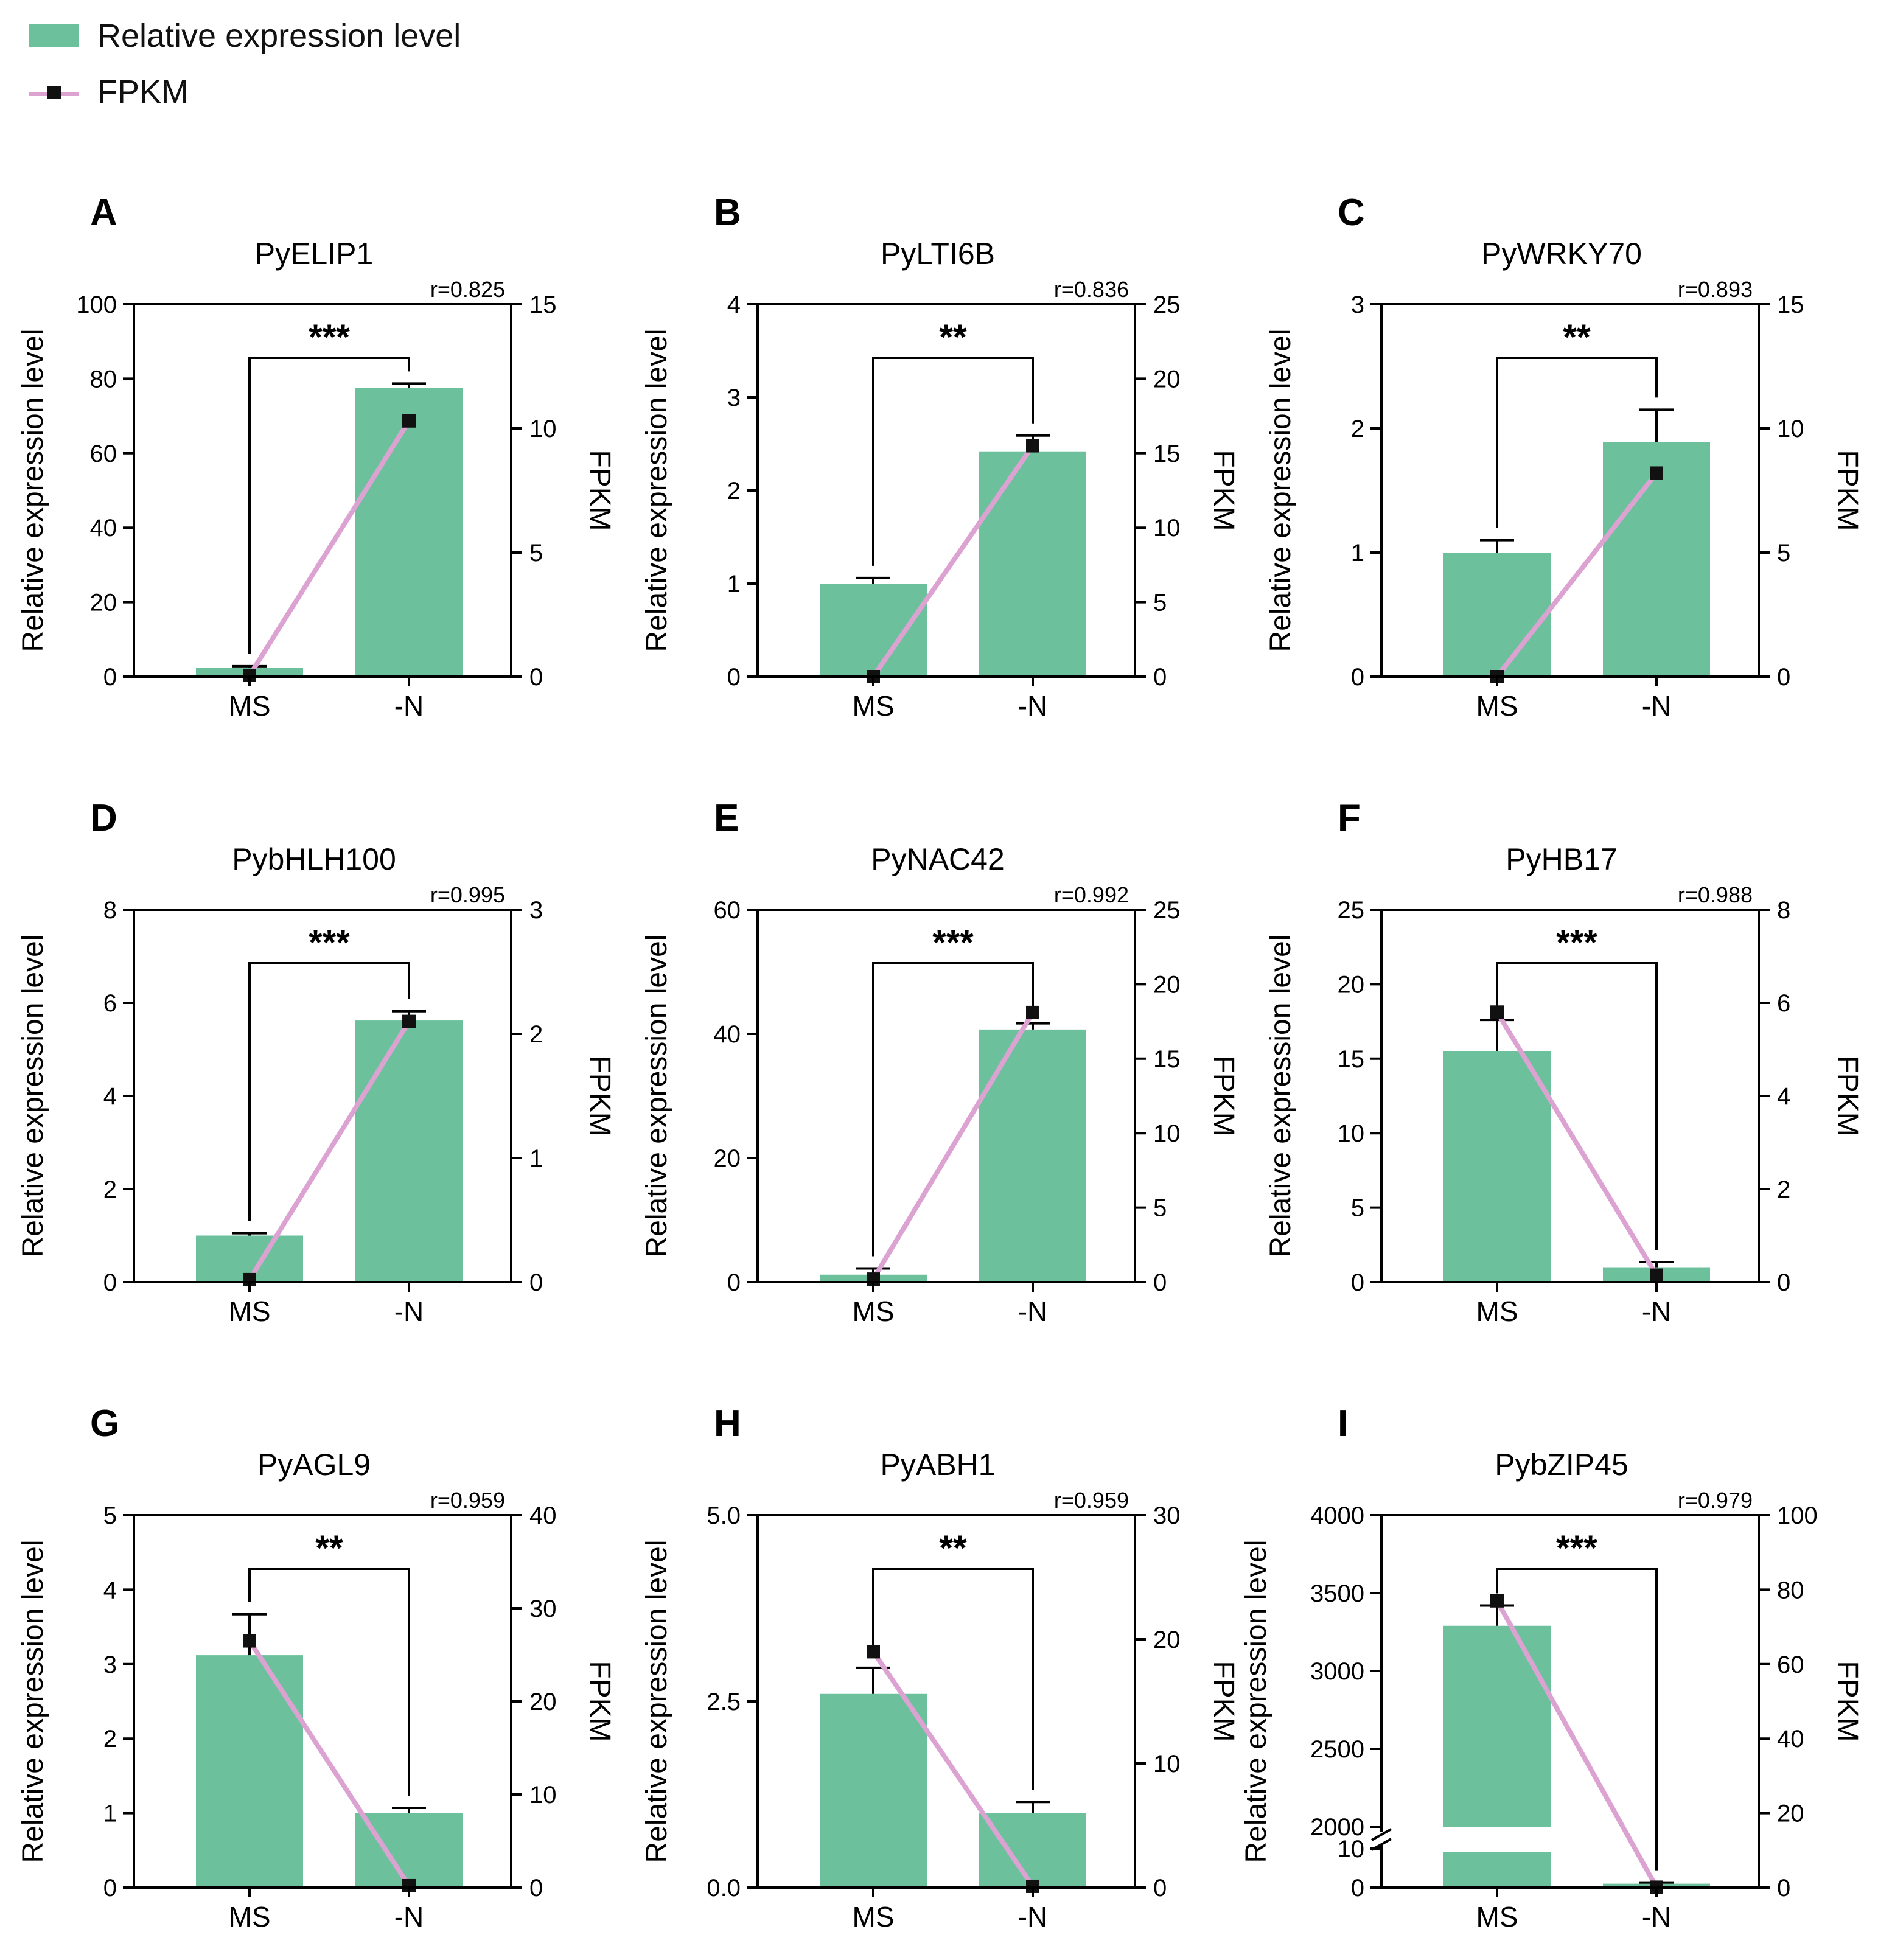  What do you see at coordinates (726, 818) in the screenshot?
I see `panel-letter: E` at bounding box center [726, 818].